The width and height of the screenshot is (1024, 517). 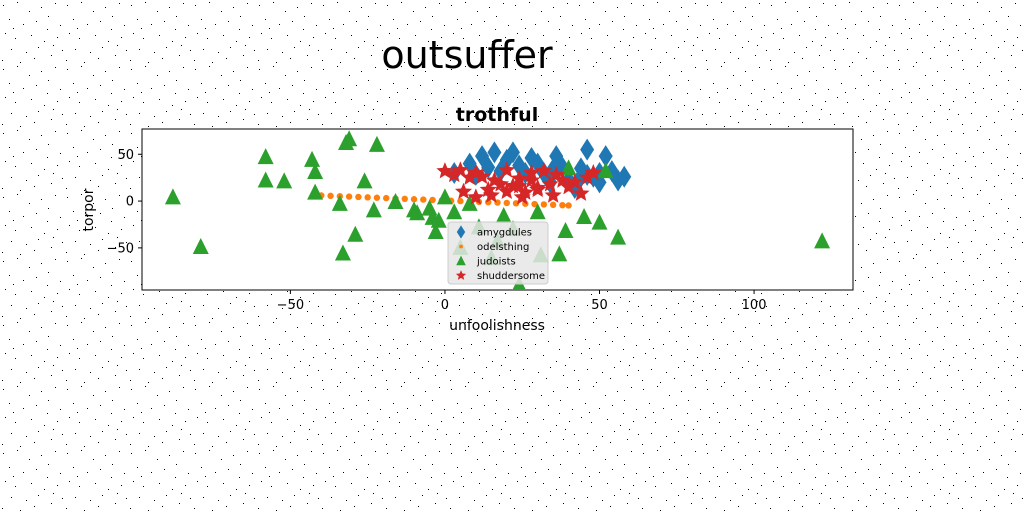 I want to click on legend-label-shuddersome: shuddersome, so click(x=511, y=276).